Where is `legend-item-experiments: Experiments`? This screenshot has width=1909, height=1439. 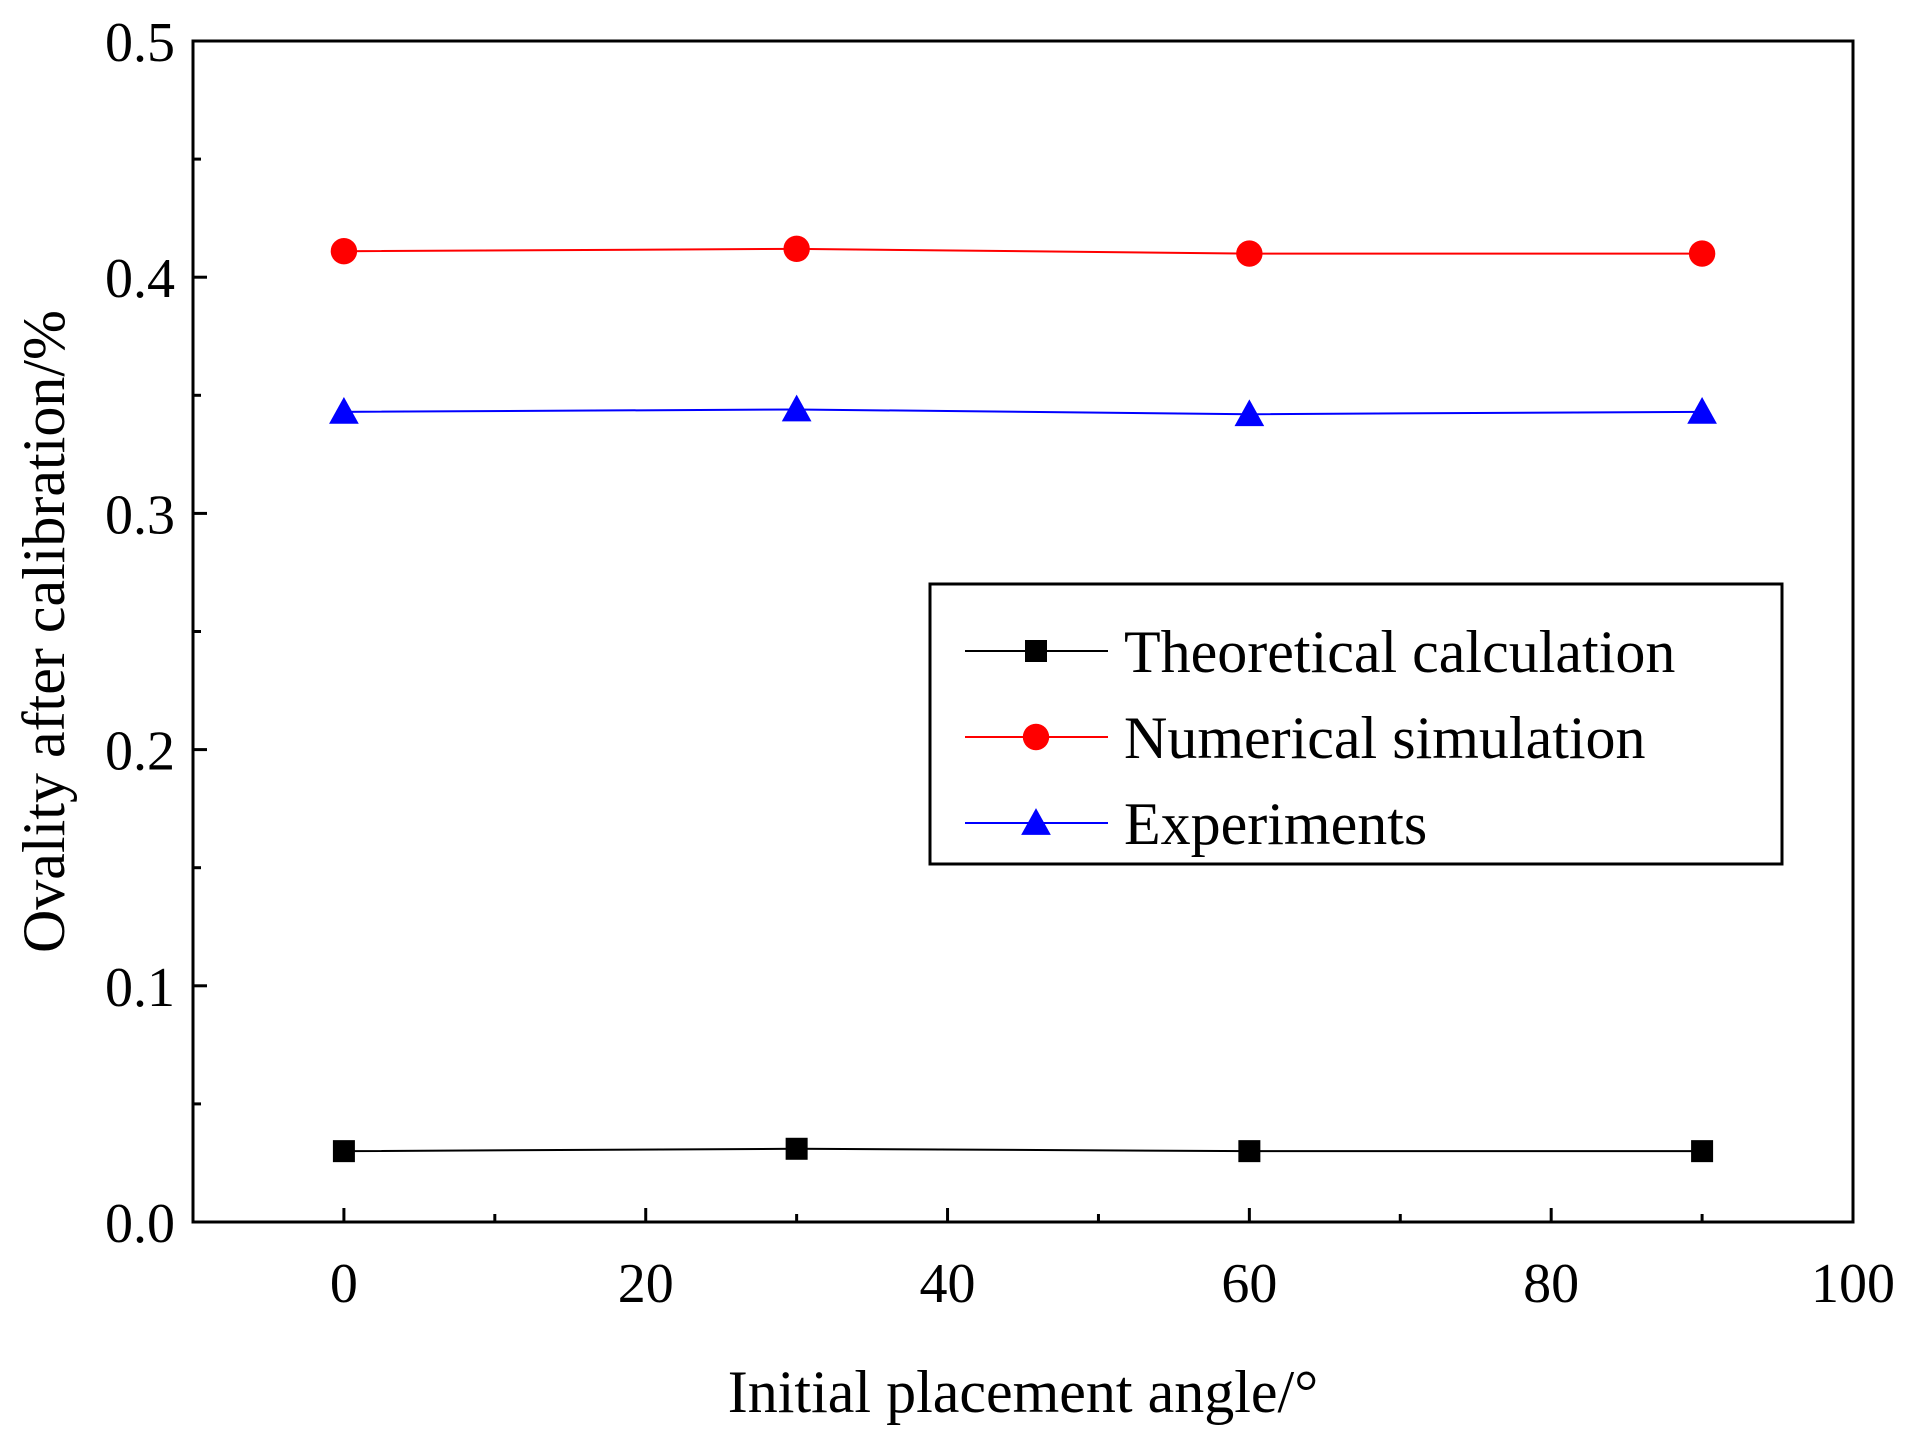
legend-item-experiments: Experiments is located at coordinates (1196, 824).